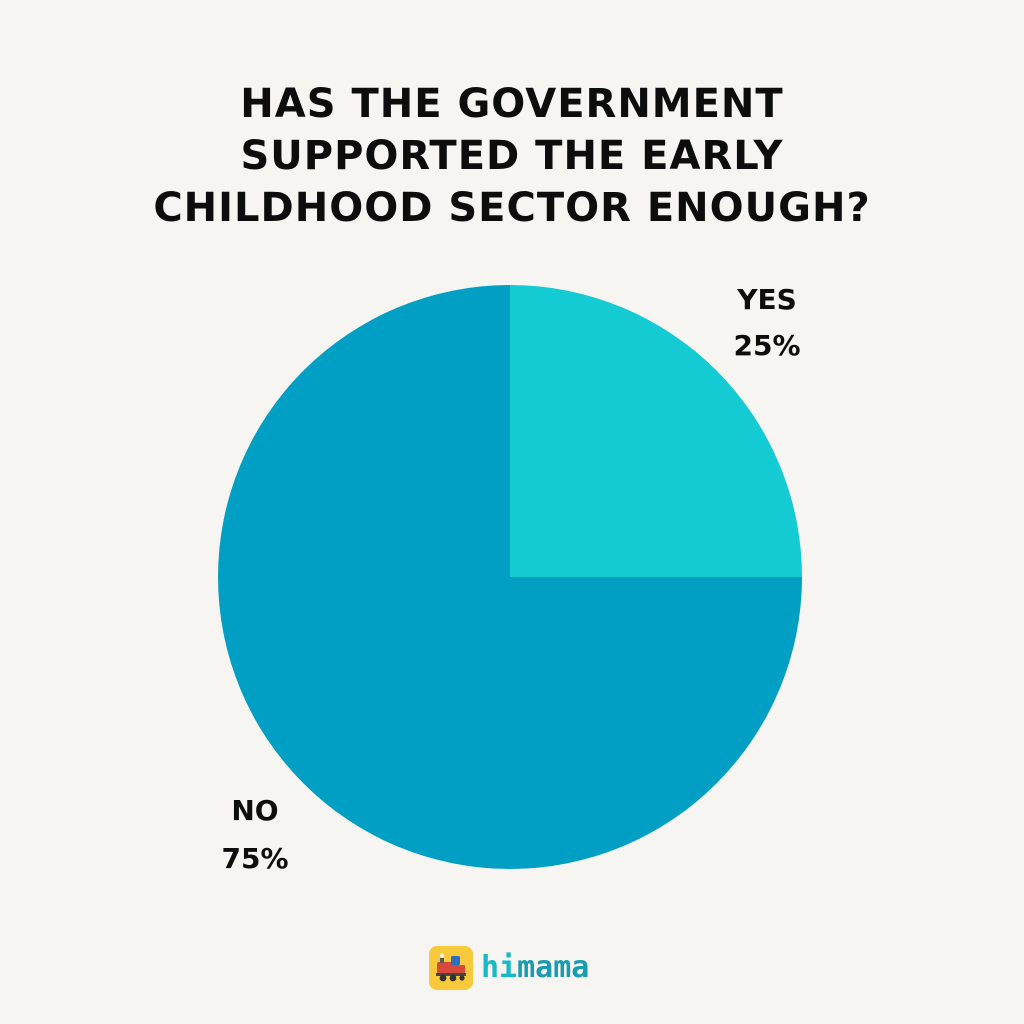 The image size is (1024, 1024). I want to click on title-line-2: SUPPORTED THE EARLY, so click(512, 156).